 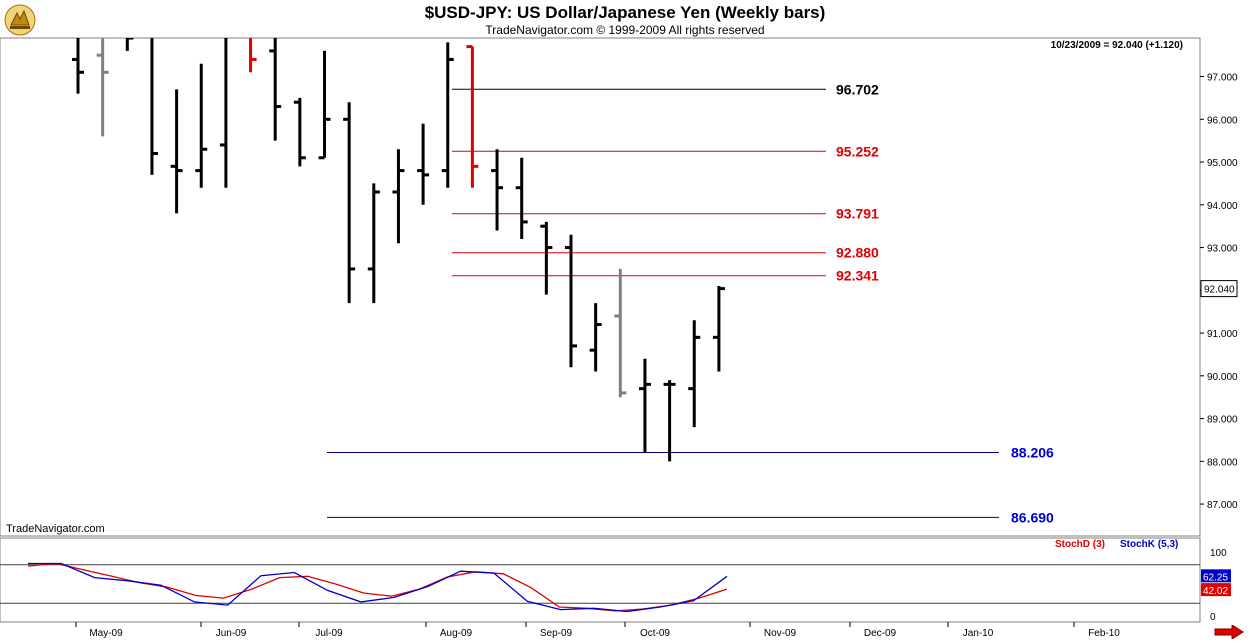 What do you see at coordinates (1222, 206) in the screenshot?
I see `y-tick-label: 94.000` at bounding box center [1222, 206].